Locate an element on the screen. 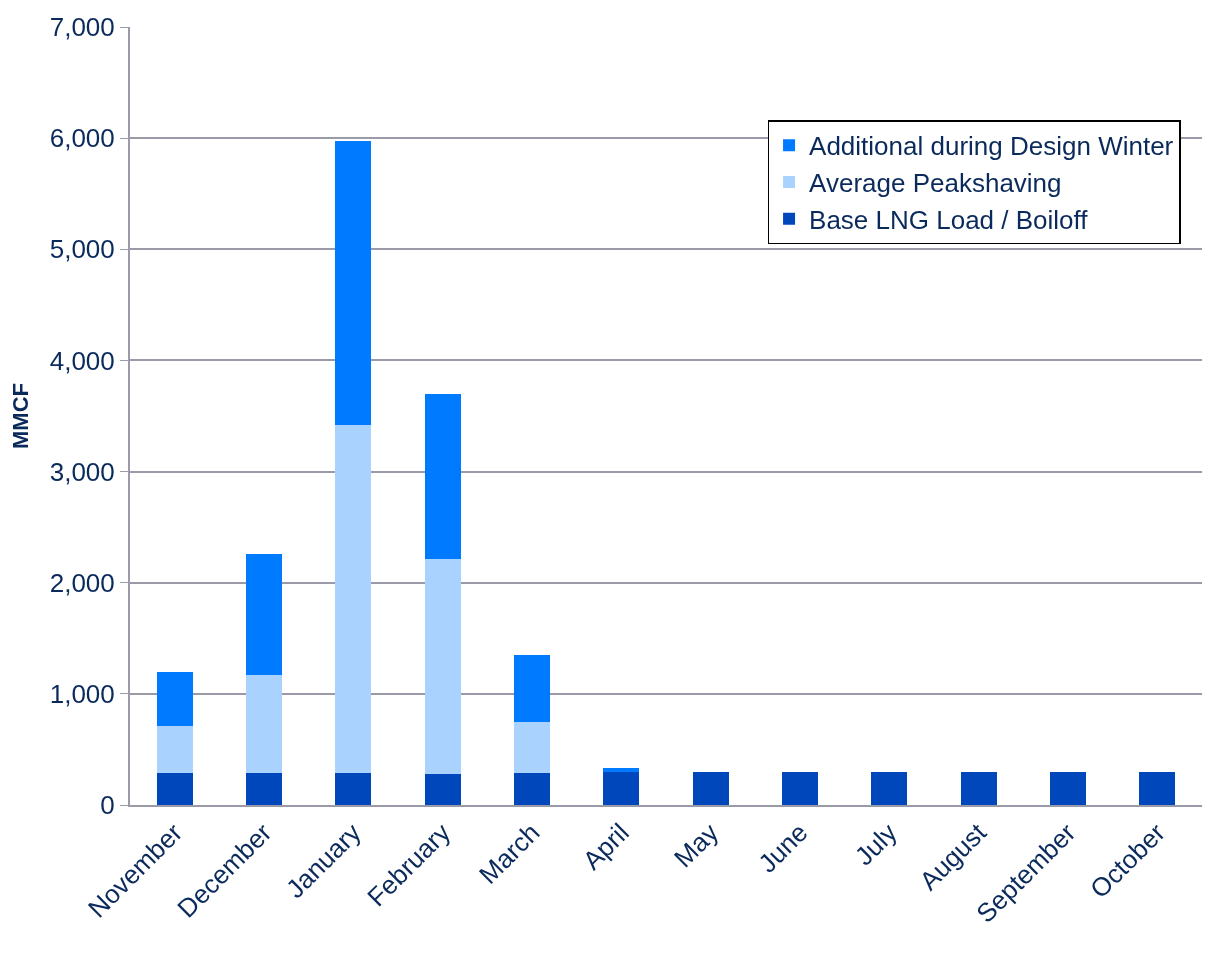  y-tick-label: 6,000 is located at coordinates (82, 138).